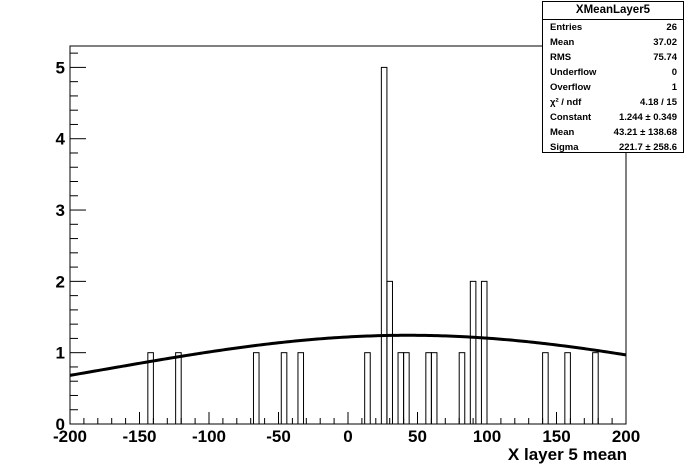 The height and width of the screenshot is (472, 696). What do you see at coordinates (626, 436) in the screenshot?
I see `x-tick-label: 200` at bounding box center [626, 436].